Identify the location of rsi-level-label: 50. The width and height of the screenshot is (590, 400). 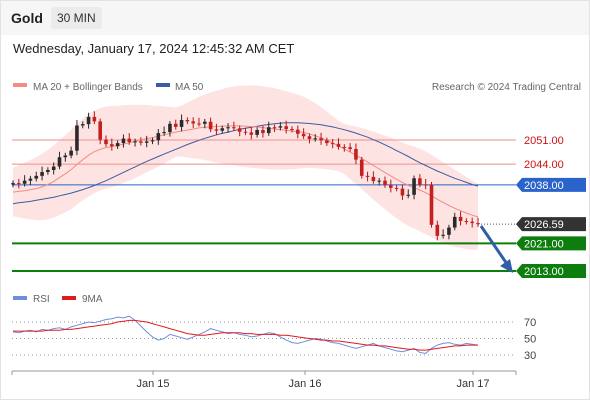
(530, 340).